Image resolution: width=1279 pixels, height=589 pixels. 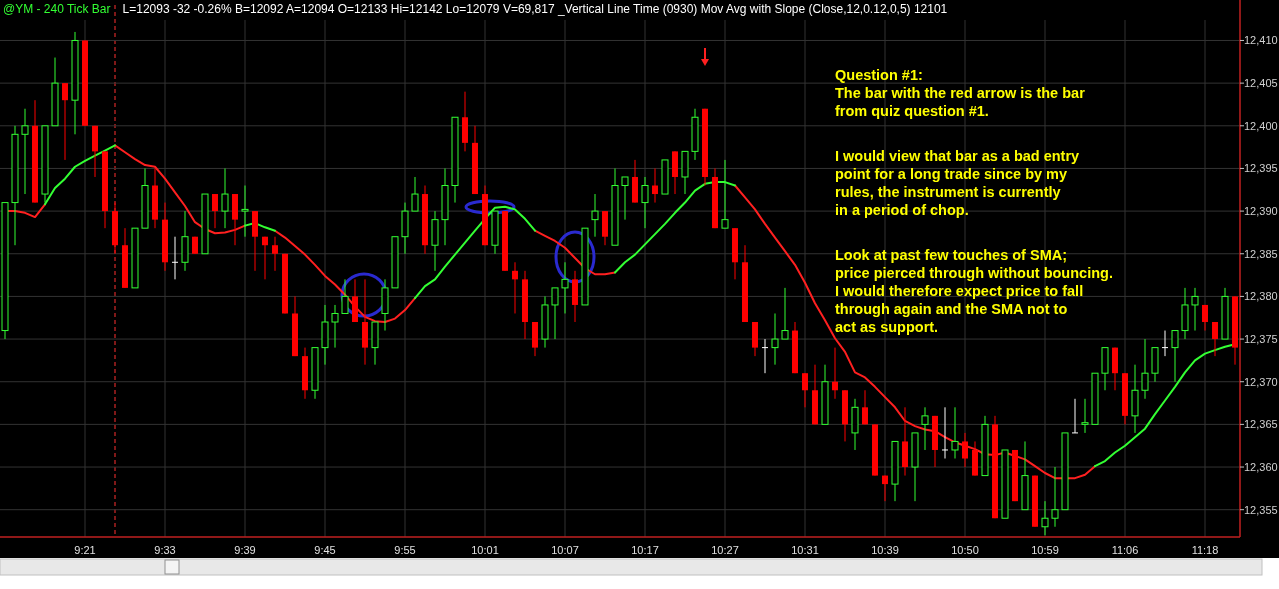 I want to click on y-tick-label: 12,385, so click(x=1261, y=253).